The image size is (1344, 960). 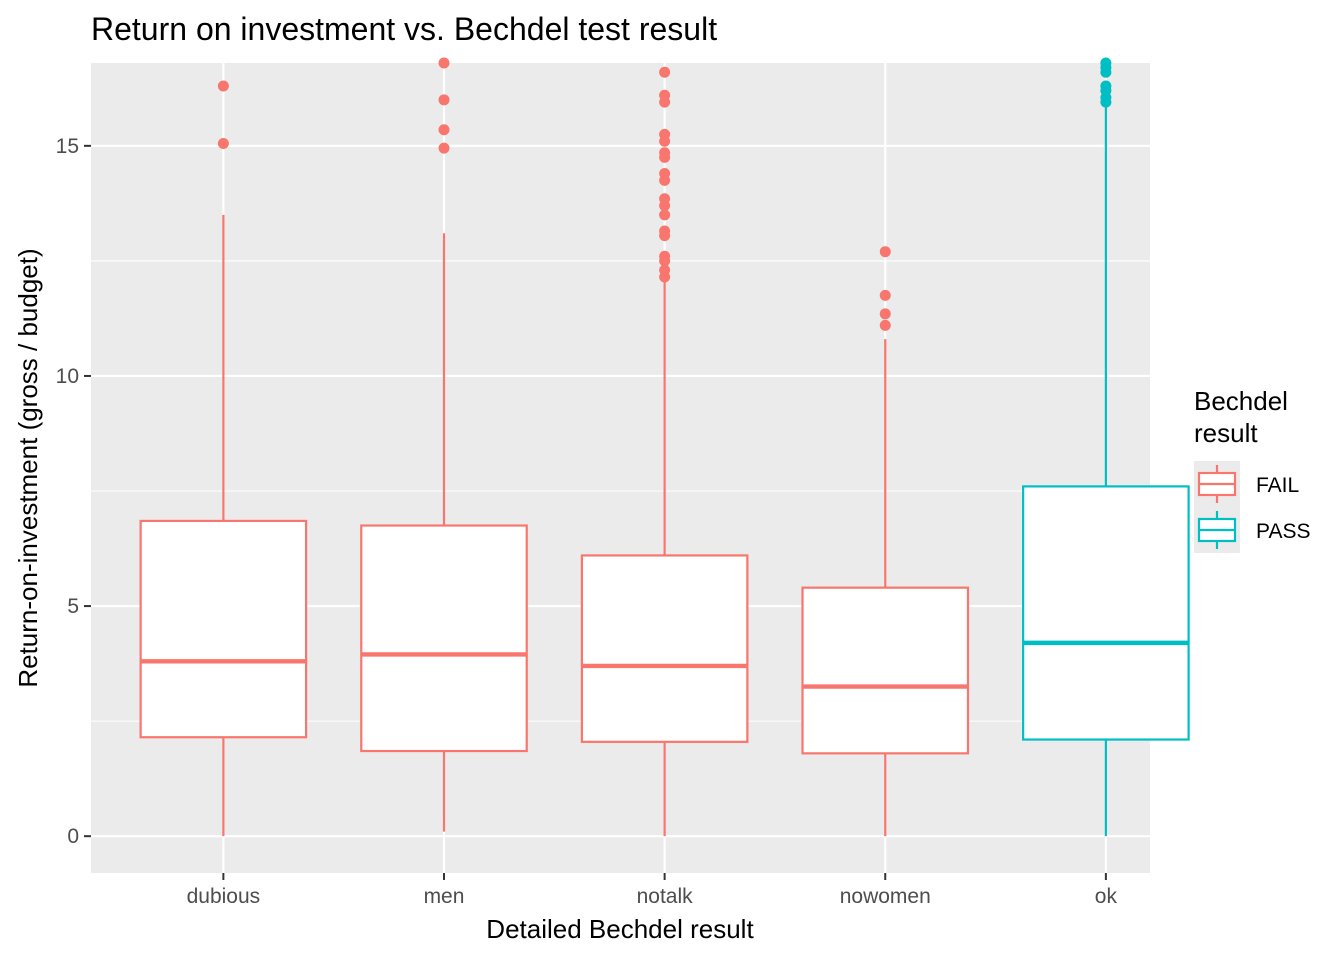 I want to click on y-tick-label: 5, so click(x=73, y=606).